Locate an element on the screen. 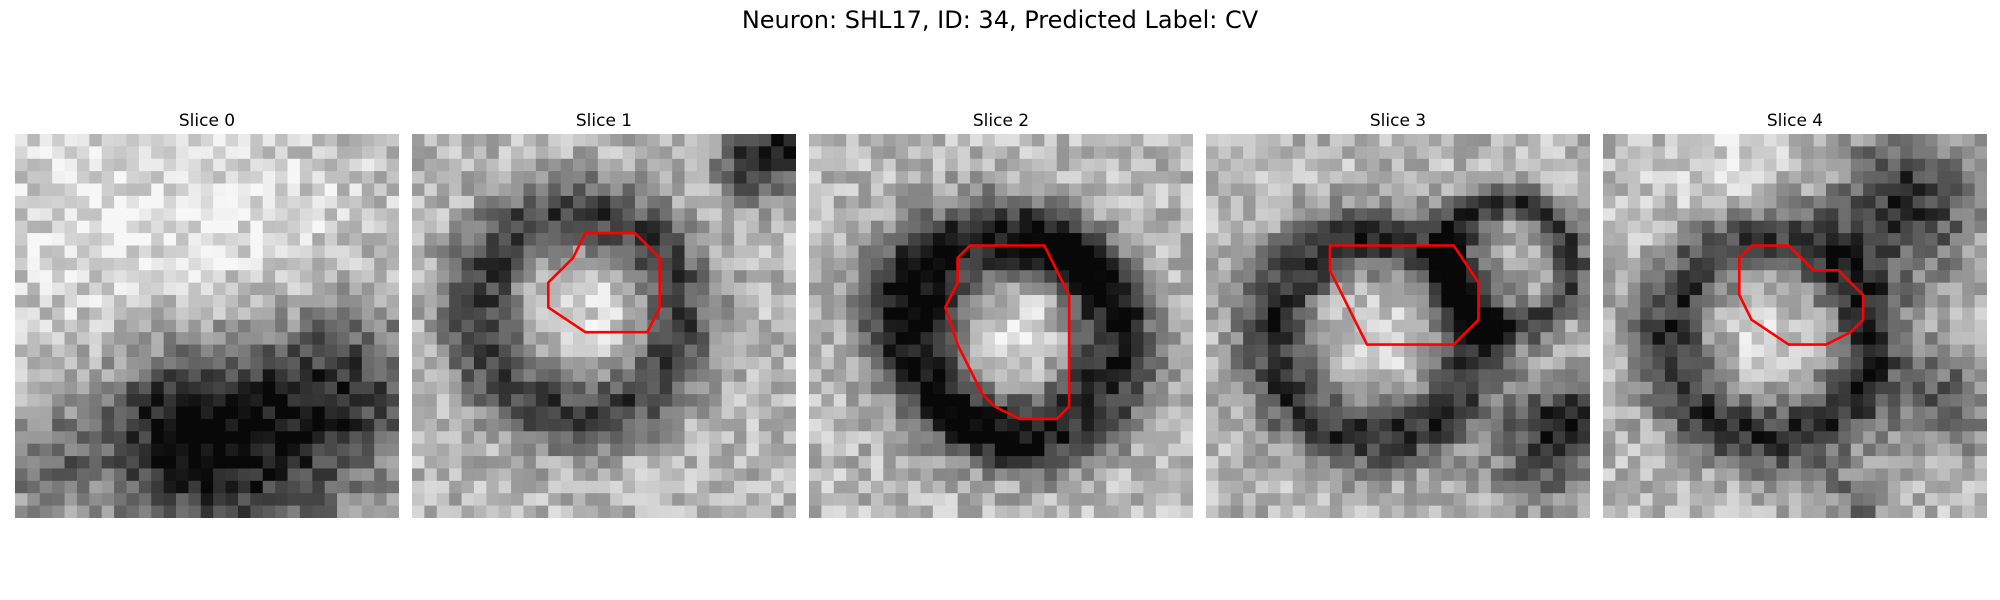 The width and height of the screenshot is (2000, 600). slice-title: Slice 2 is located at coordinates (1001, 121).